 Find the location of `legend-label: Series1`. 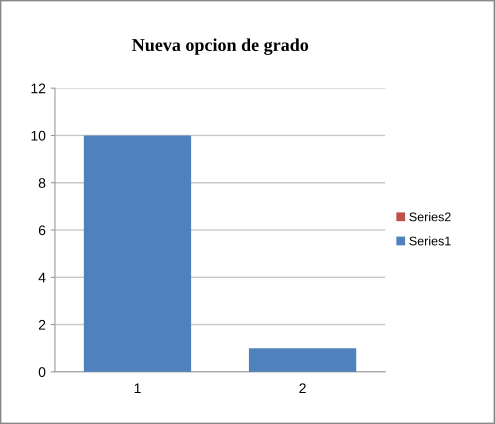

legend-label: Series1 is located at coordinates (430, 241).